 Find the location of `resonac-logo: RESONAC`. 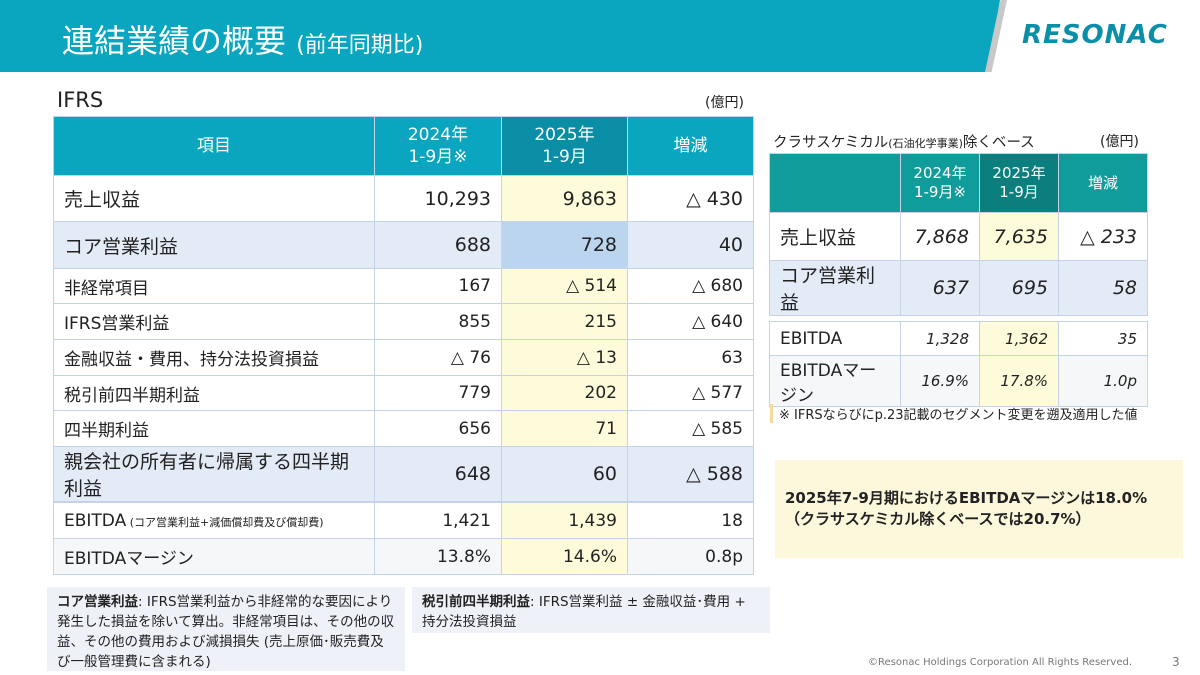

resonac-logo: RESONAC is located at coordinates (1095, 35).